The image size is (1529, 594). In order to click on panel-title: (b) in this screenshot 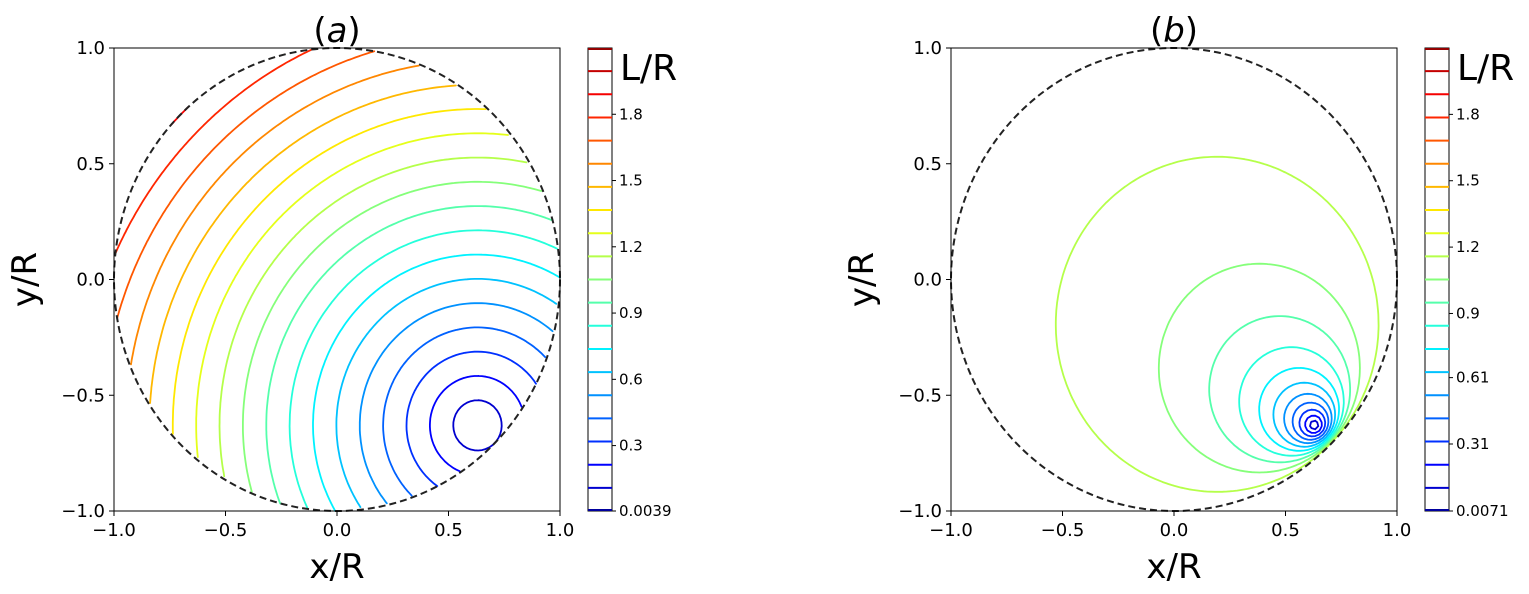, I will do `click(1174, 31)`.